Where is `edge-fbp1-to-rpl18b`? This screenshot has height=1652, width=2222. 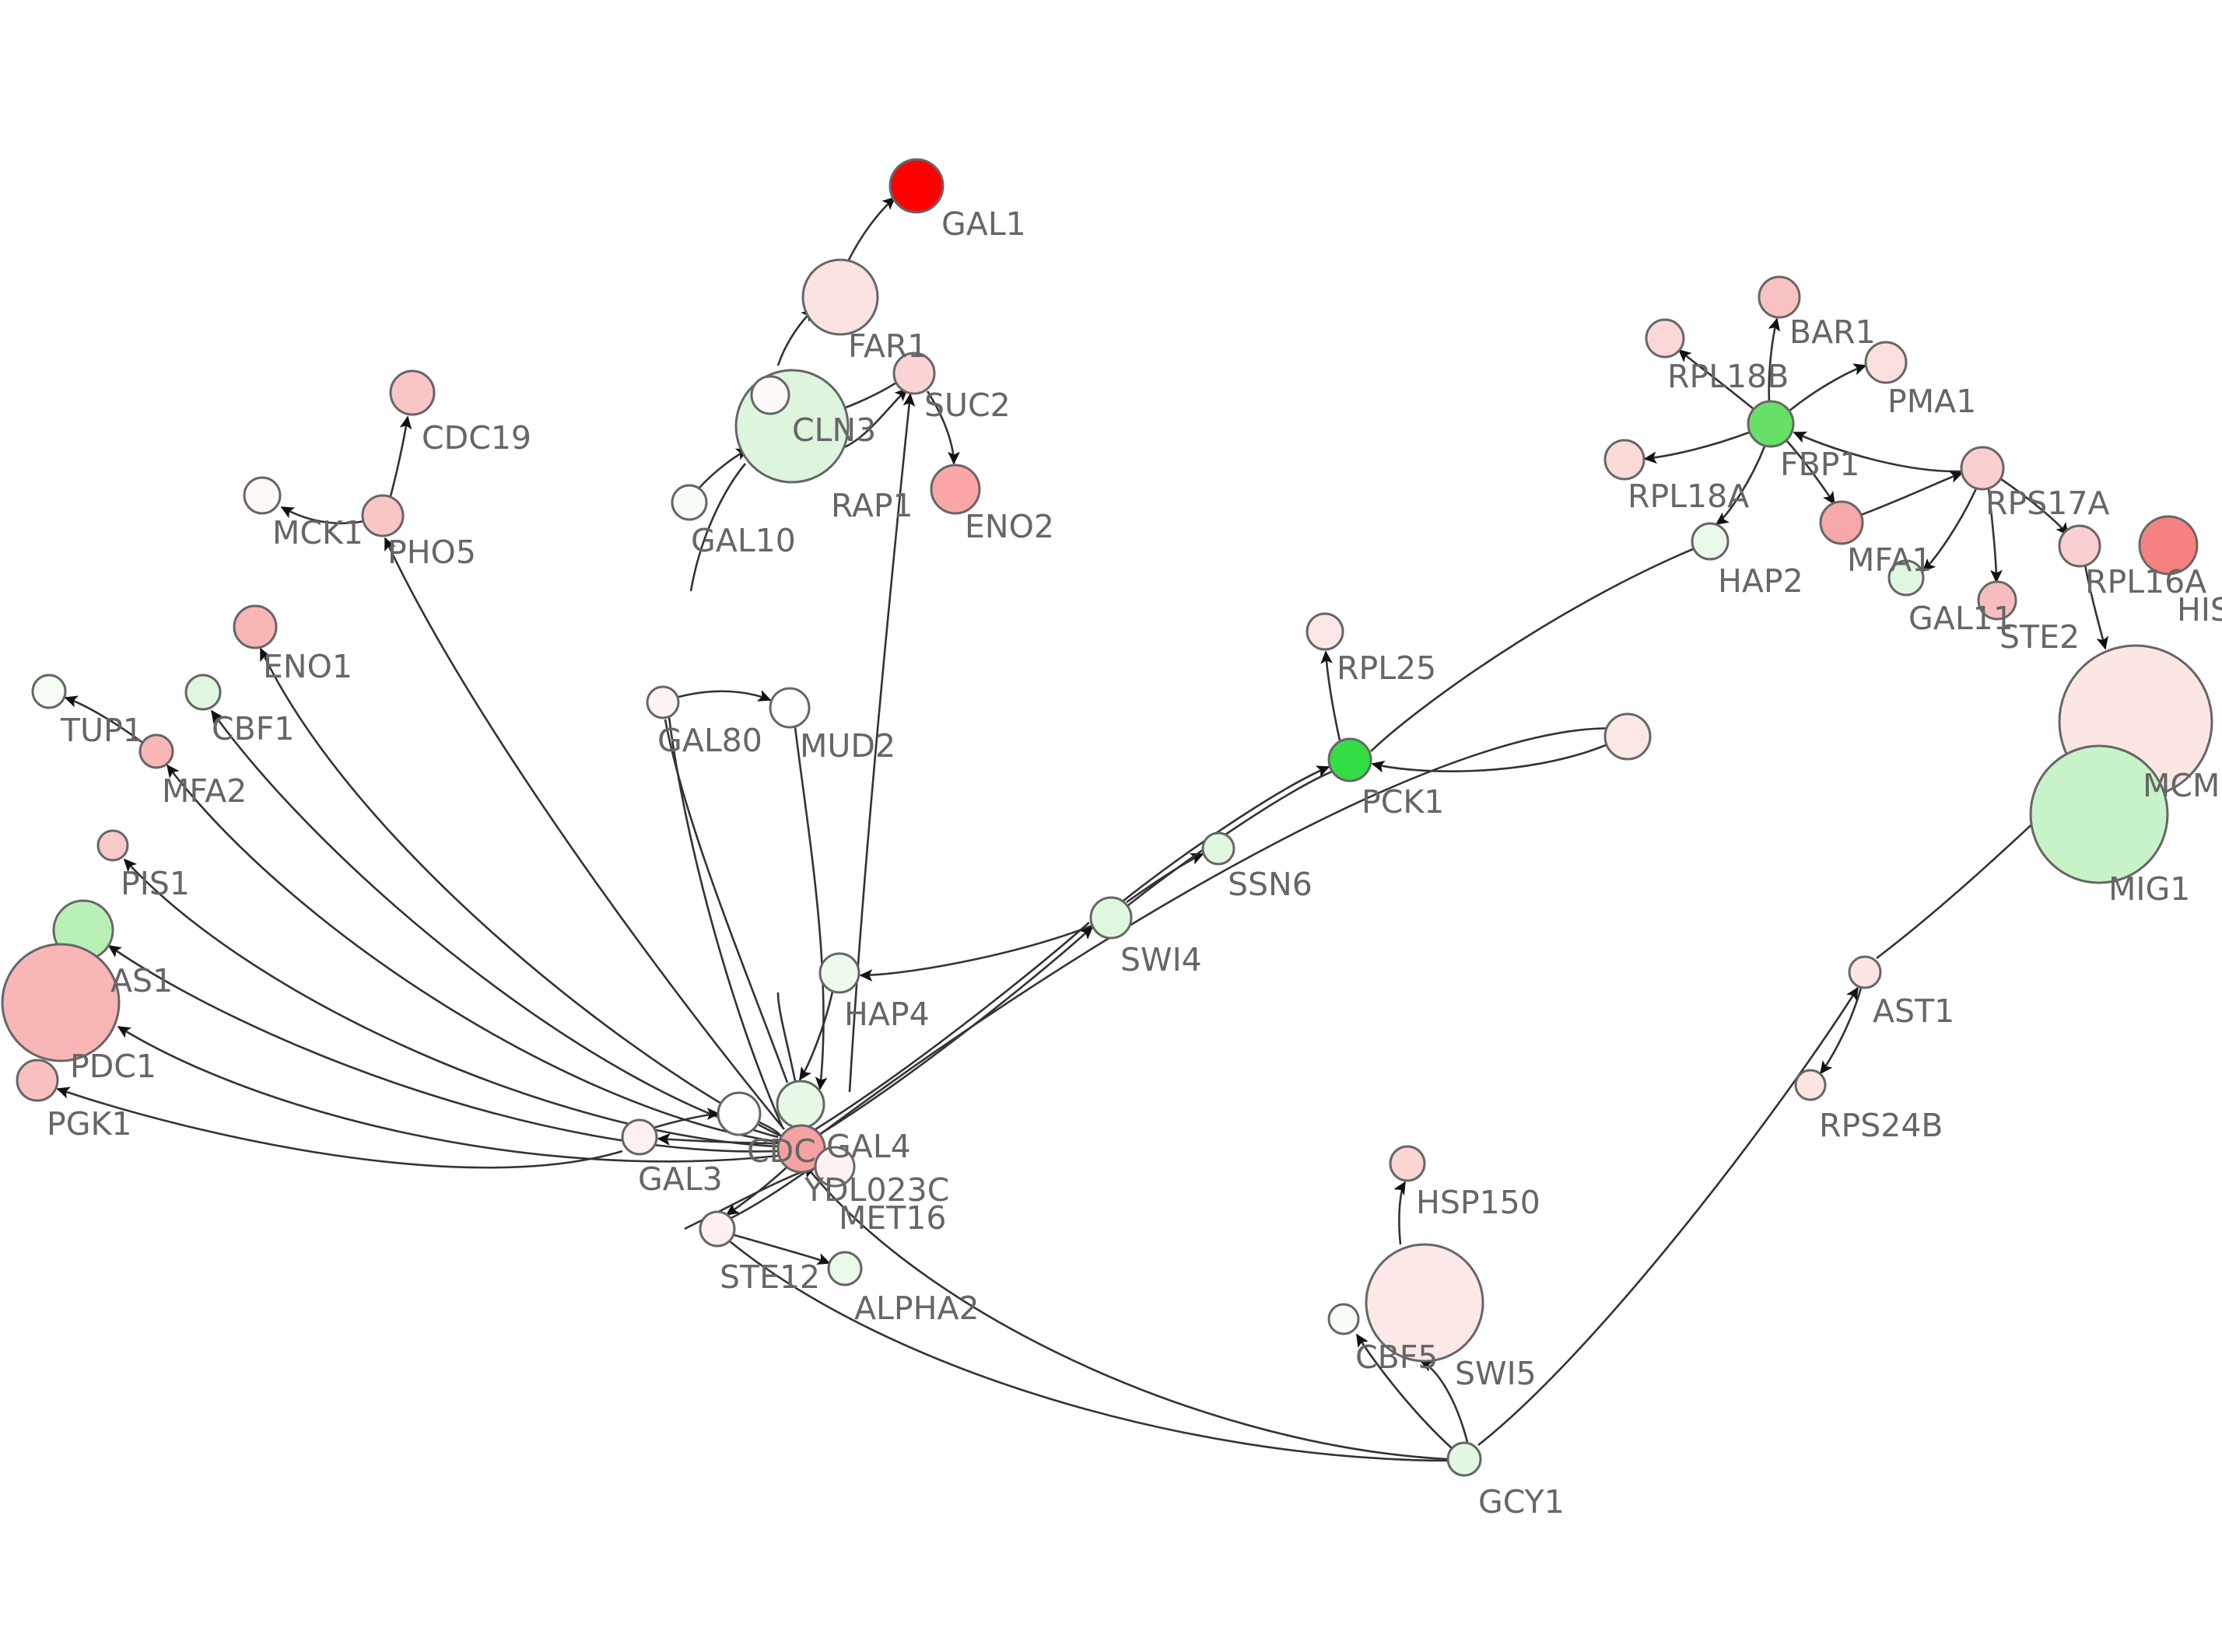
edge-fbp1-to-rpl18b is located at coordinates (1715, 380).